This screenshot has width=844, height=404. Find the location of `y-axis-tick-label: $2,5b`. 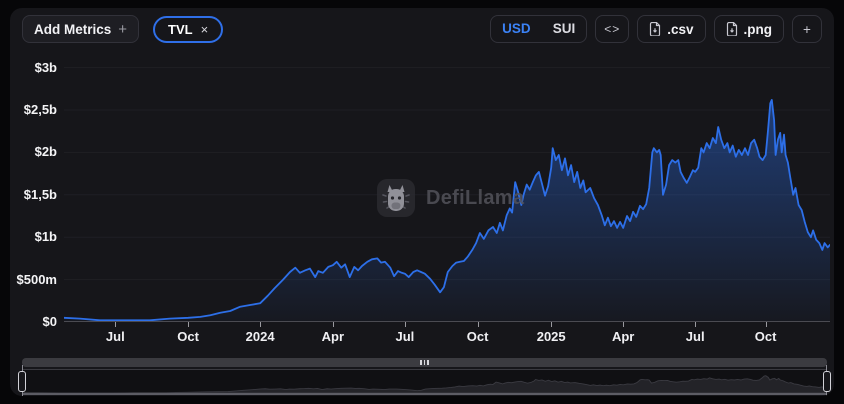

y-axis-tick-label: $2,5b is located at coordinates (40, 110).